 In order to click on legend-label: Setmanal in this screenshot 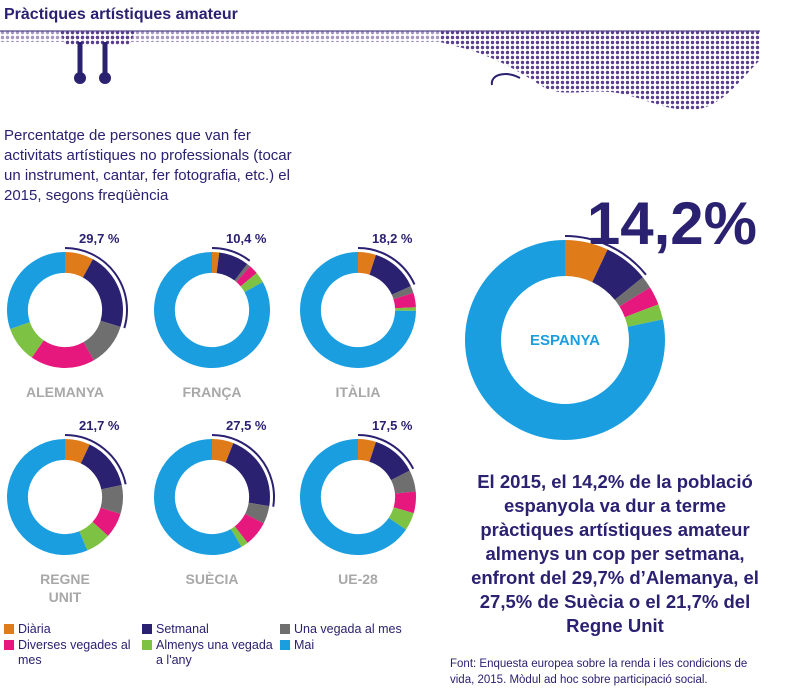, I will do `click(182, 629)`.